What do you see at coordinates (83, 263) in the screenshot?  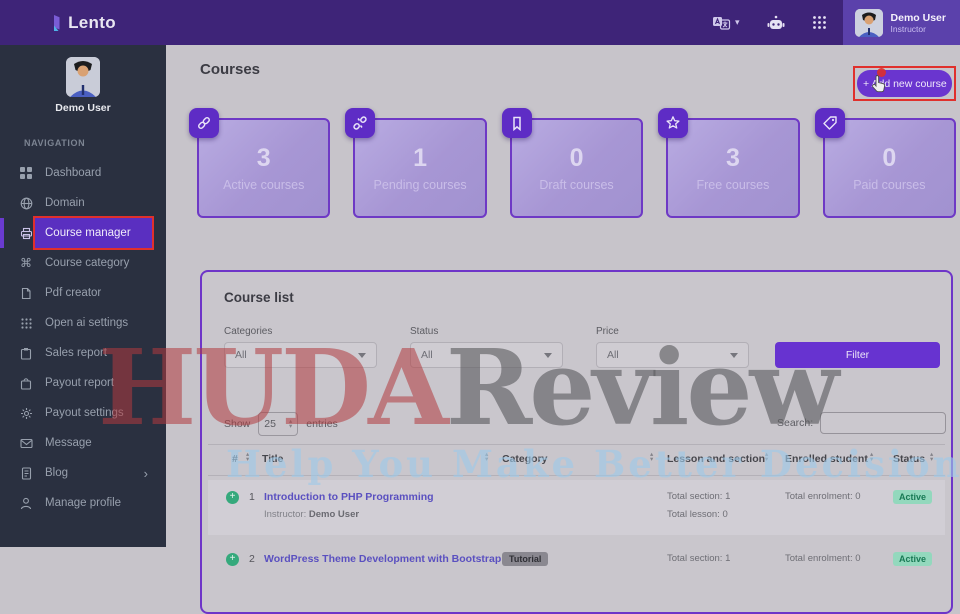 I see `sidebar-item-course-category: ⌘ Course category` at bounding box center [83, 263].